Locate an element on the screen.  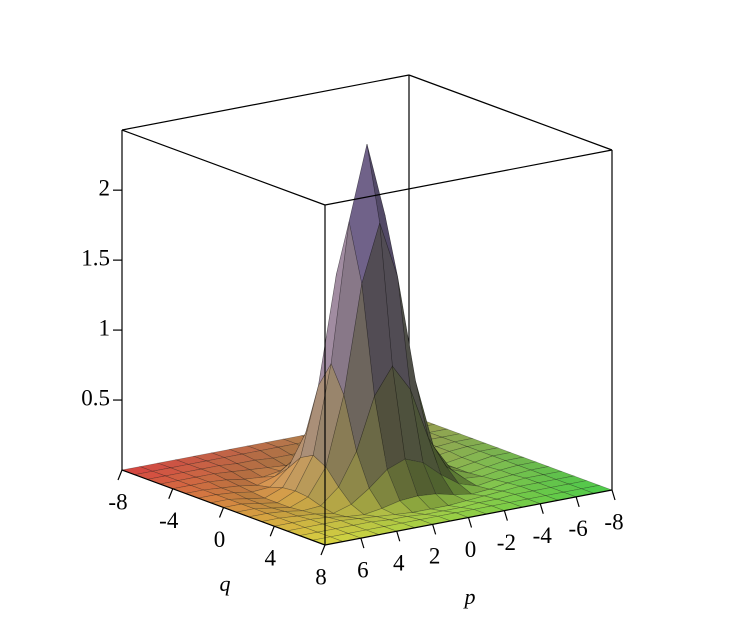
y-tick-label: -4 is located at coordinates (169, 520).